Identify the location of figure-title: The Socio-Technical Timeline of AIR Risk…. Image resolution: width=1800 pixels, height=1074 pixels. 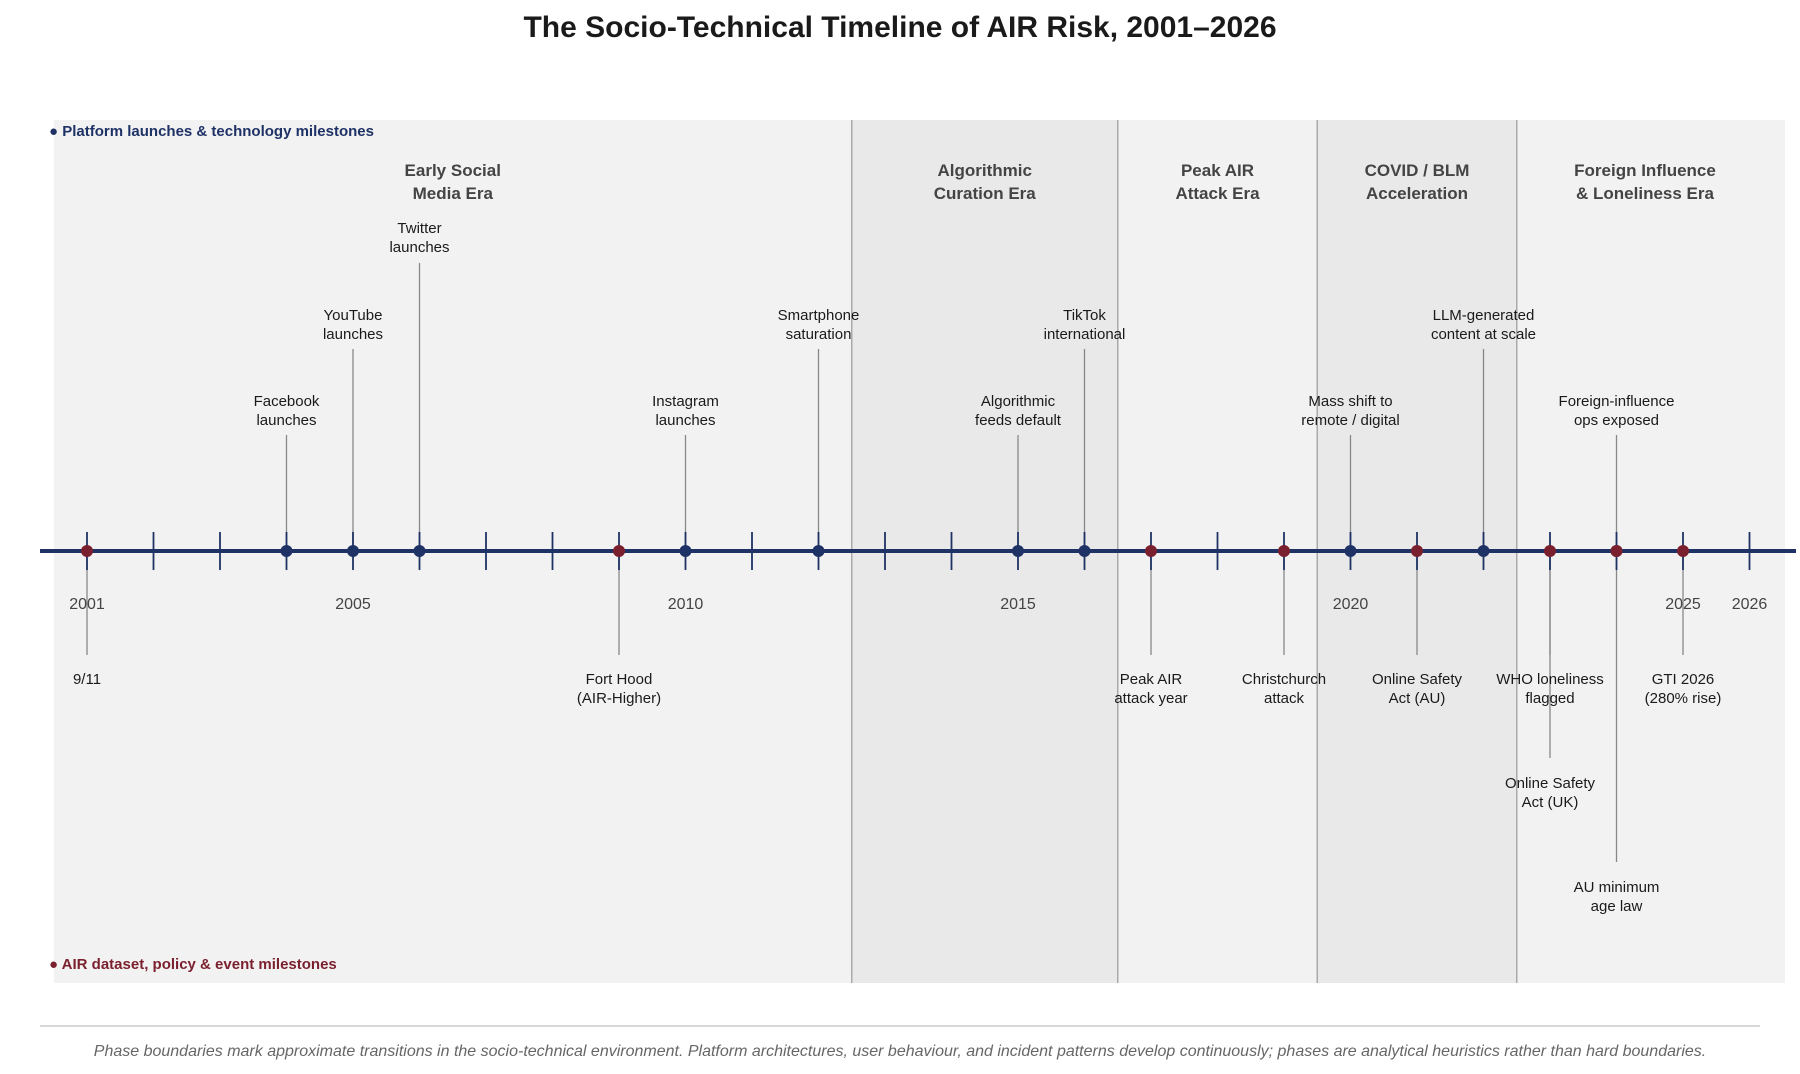
(899, 27).